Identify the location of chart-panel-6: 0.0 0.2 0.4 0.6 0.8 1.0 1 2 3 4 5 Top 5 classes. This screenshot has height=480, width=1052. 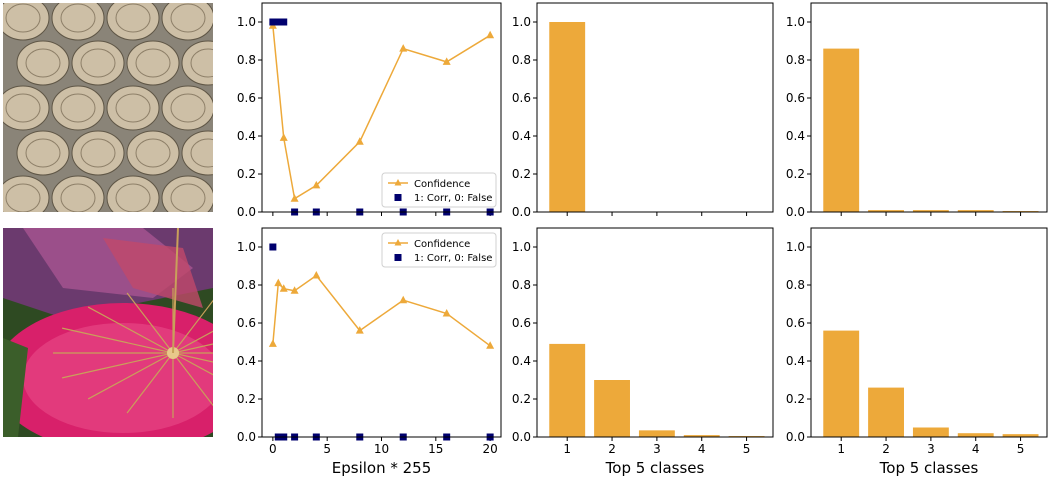
(917, 352).